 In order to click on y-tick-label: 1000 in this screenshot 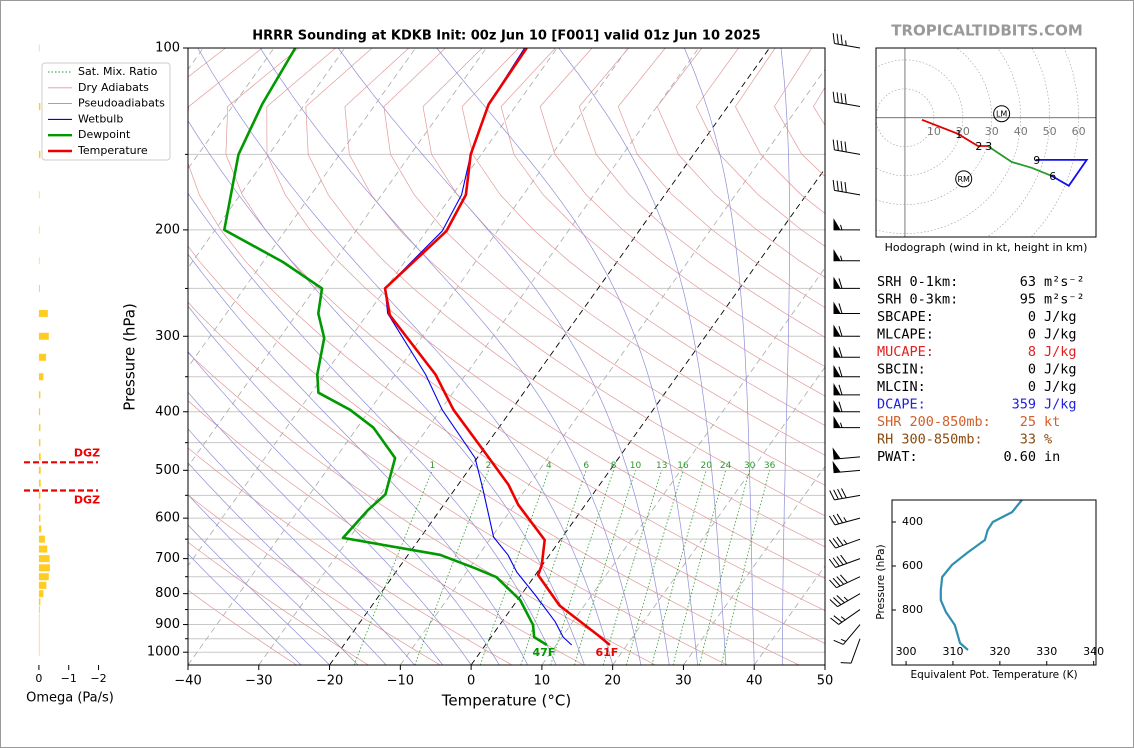, I will do `click(163, 652)`.